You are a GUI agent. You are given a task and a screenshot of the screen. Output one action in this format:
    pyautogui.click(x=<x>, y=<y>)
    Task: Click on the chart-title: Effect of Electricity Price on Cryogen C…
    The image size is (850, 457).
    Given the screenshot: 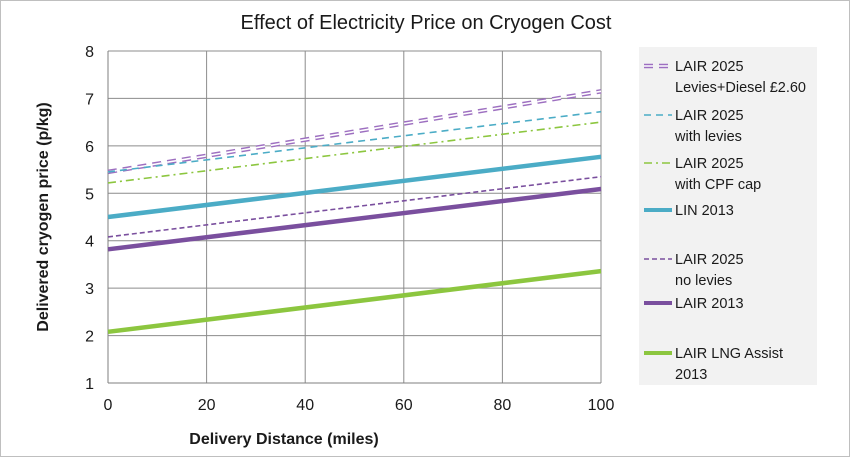 What is the action you would take?
    pyautogui.click(x=426, y=23)
    